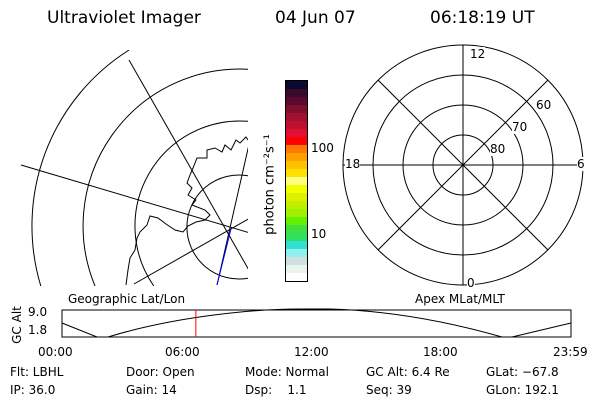 The height and width of the screenshot is (400, 600). Describe the element at coordinates (463, 165) in the screenshot. I see `mlt-line` at that location.